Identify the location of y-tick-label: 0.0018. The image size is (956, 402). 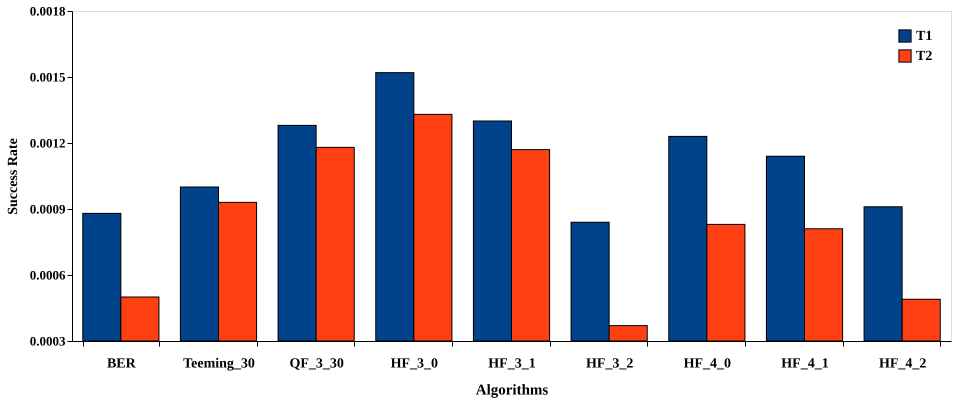
(48, 11).